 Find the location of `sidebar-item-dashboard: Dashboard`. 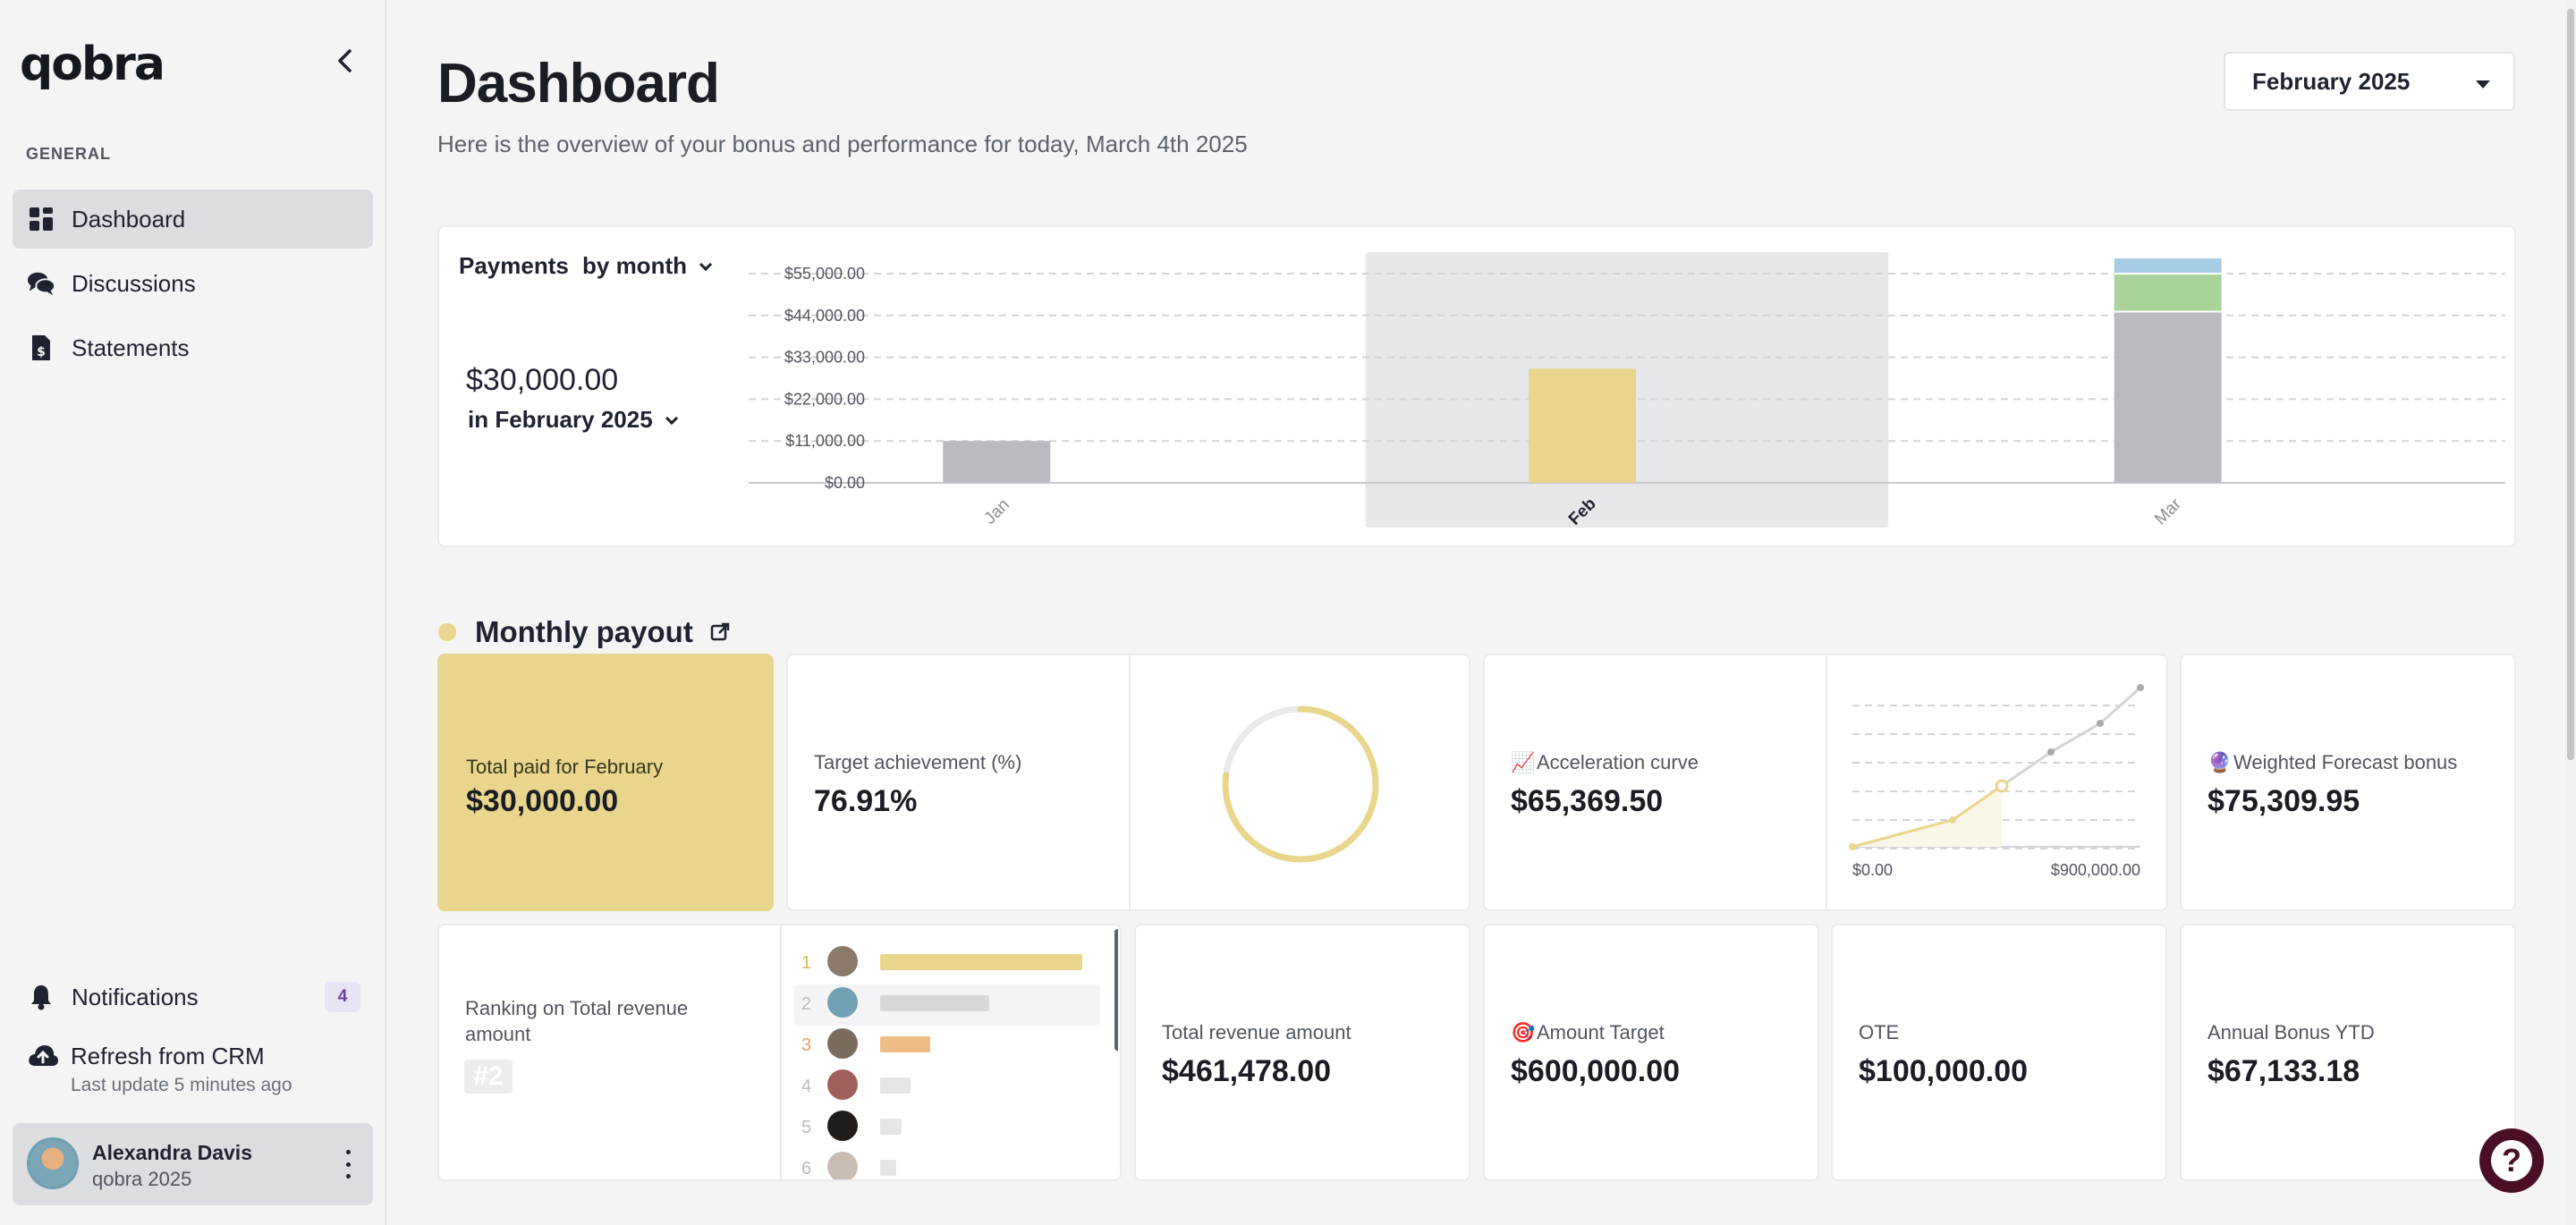

sidebar-item-dashboard: Dashboard is located at coordinates (193, 219).